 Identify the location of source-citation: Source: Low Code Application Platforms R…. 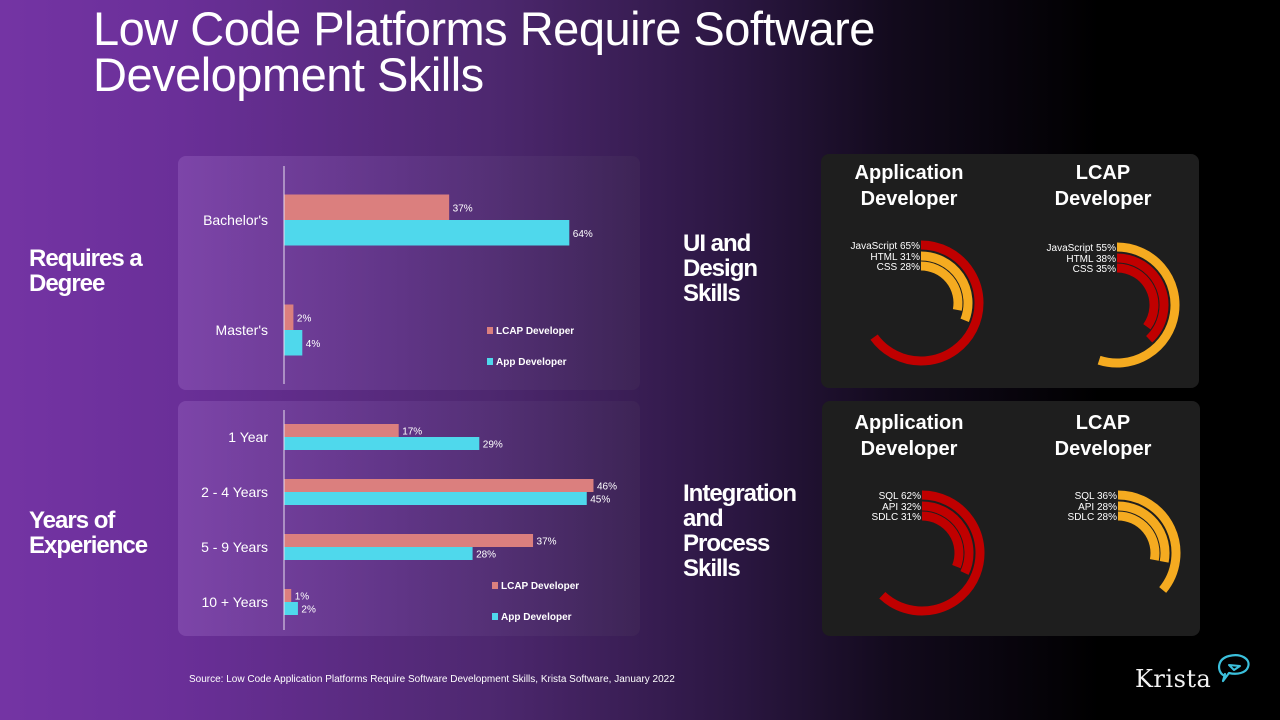
(432, 679).